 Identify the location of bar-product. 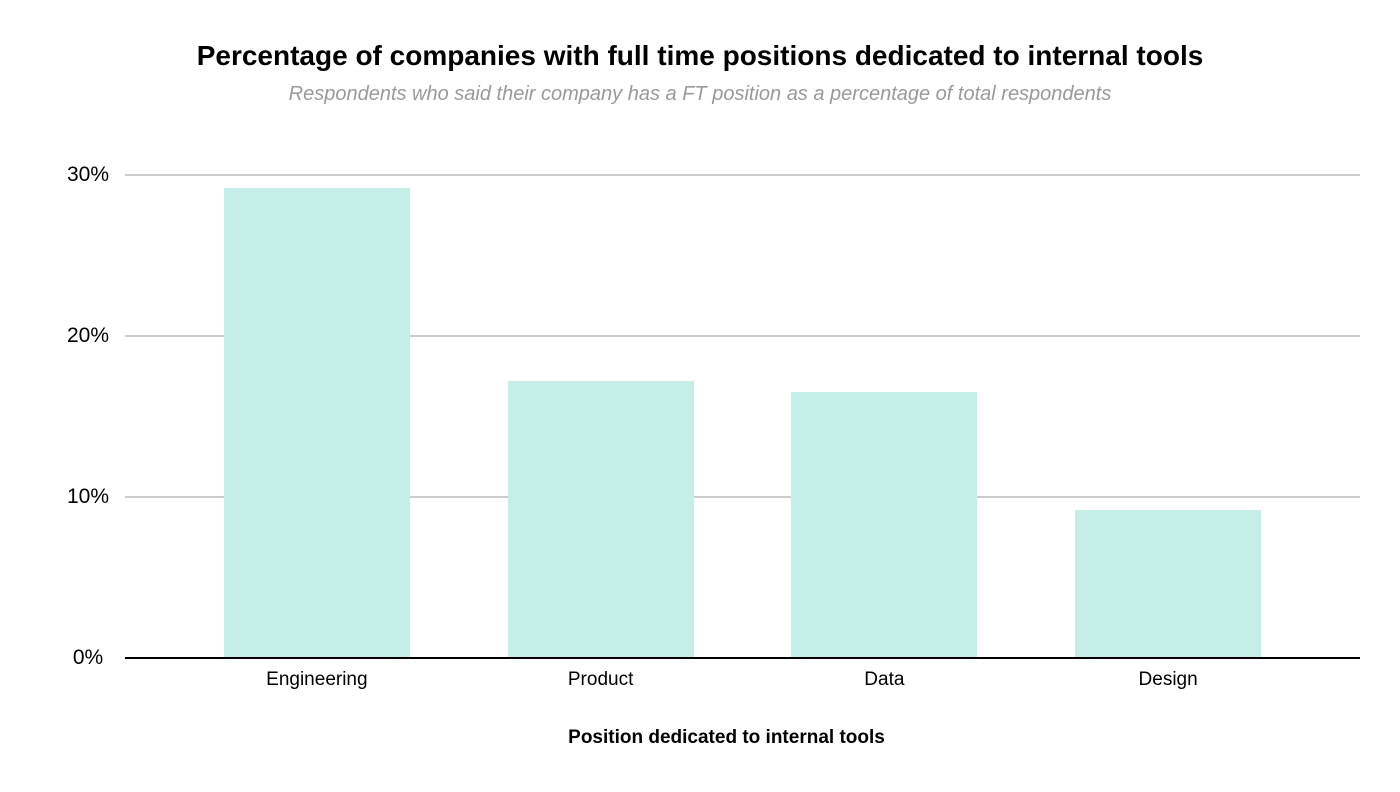
(600, 519).